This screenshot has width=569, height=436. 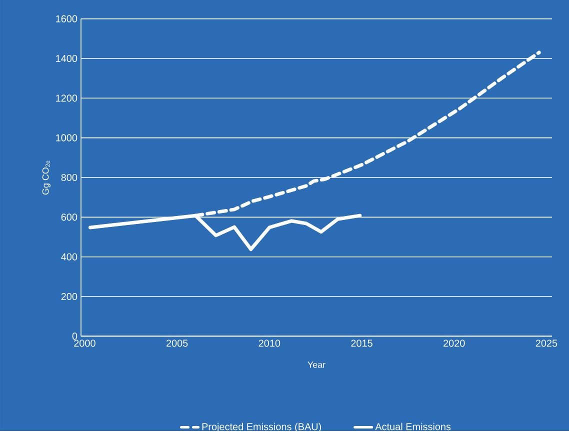 What do you see at coordinates (67, 19) in the screenshot?
I see `y-tick-label: 1600` at bounding box center [67, 19].